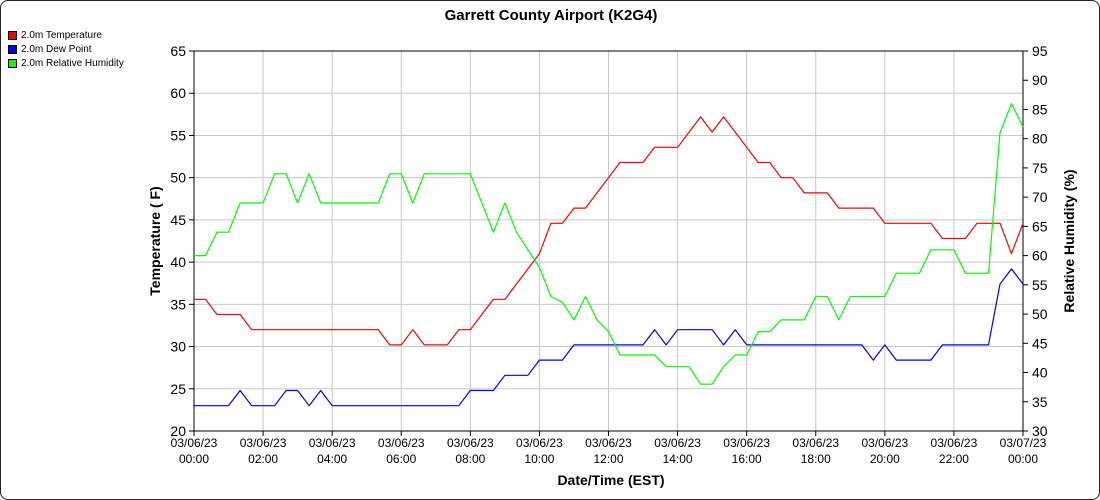  I want to click on y2-tick-label: 95, so click(1040, 51).